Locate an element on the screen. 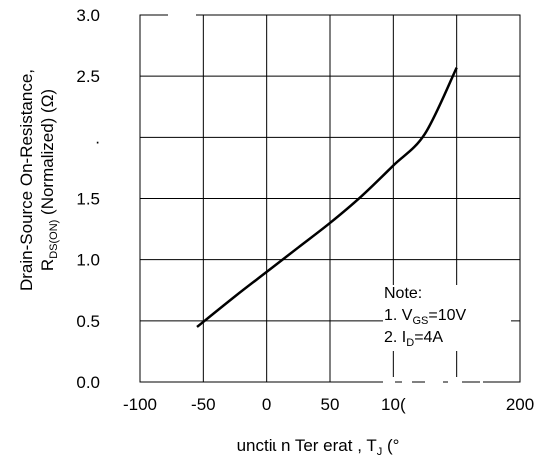 This screenshot has width=539, height=464. note: Note: 1. VGS=10V 2. ID=4A is located at coordinates (425, 317).